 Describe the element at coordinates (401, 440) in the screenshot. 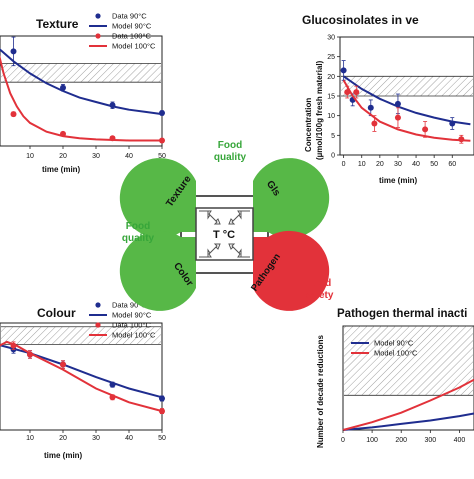

I see `x-tick-label: 200` at that location.